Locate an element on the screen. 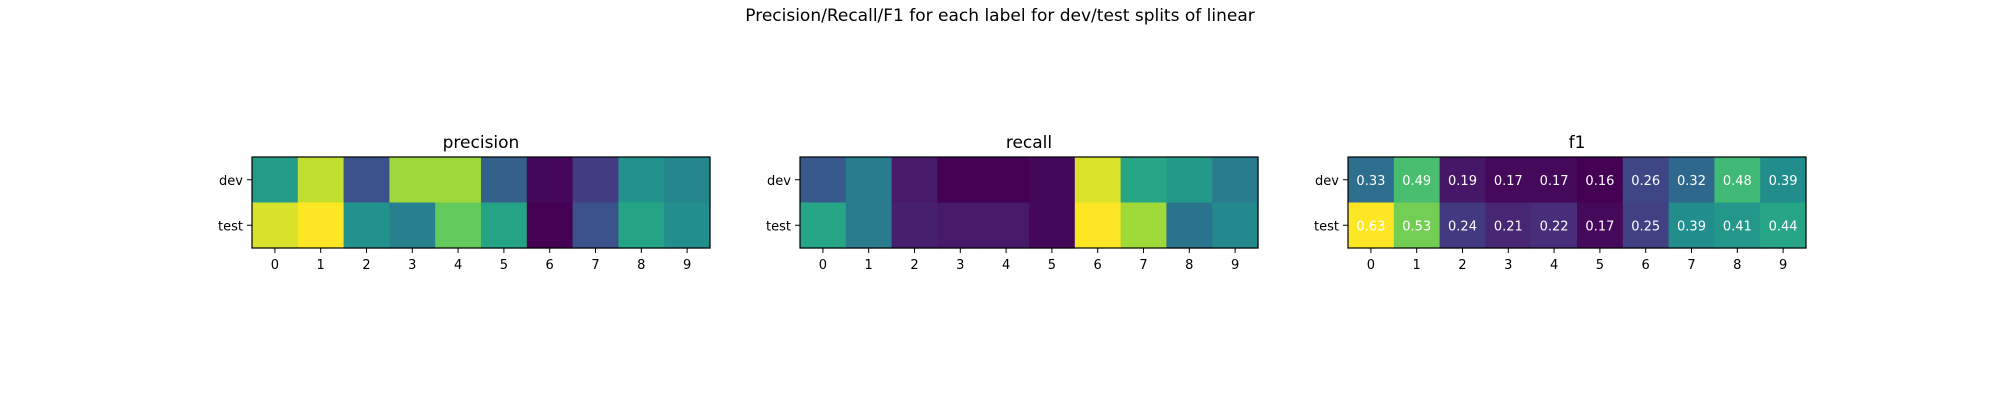 Image resolution: width=2000 pixels, height=400 pixels. cell-value-label: 0.22 is located at coordinates (1554, 226).